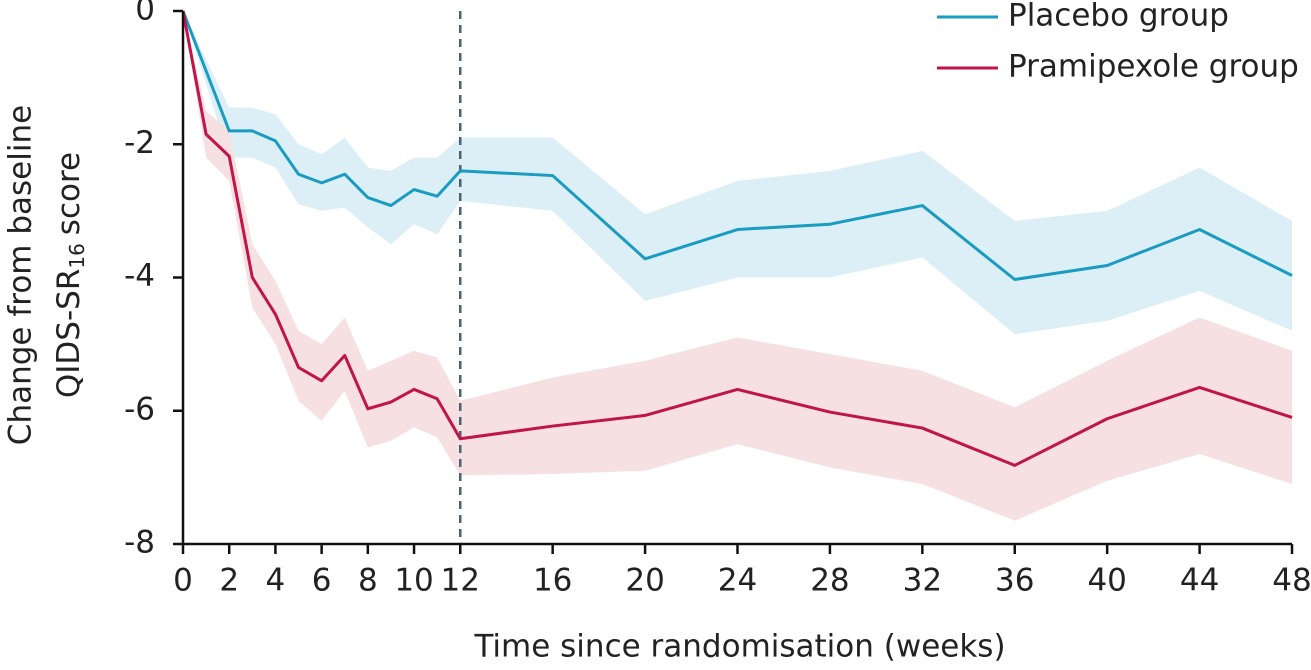 This screenshot has height=670, width=1311. I want to click on y-tick-label: -8, so click(139, 543).